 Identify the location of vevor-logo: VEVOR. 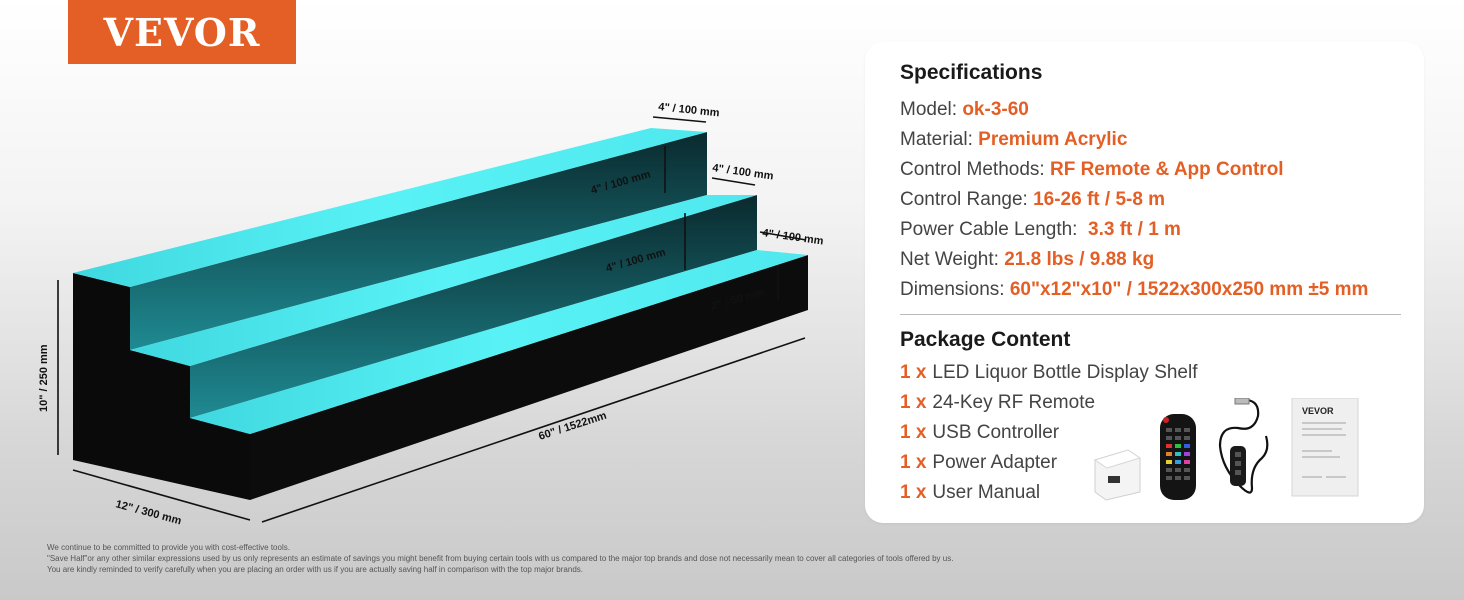
(182, 32).